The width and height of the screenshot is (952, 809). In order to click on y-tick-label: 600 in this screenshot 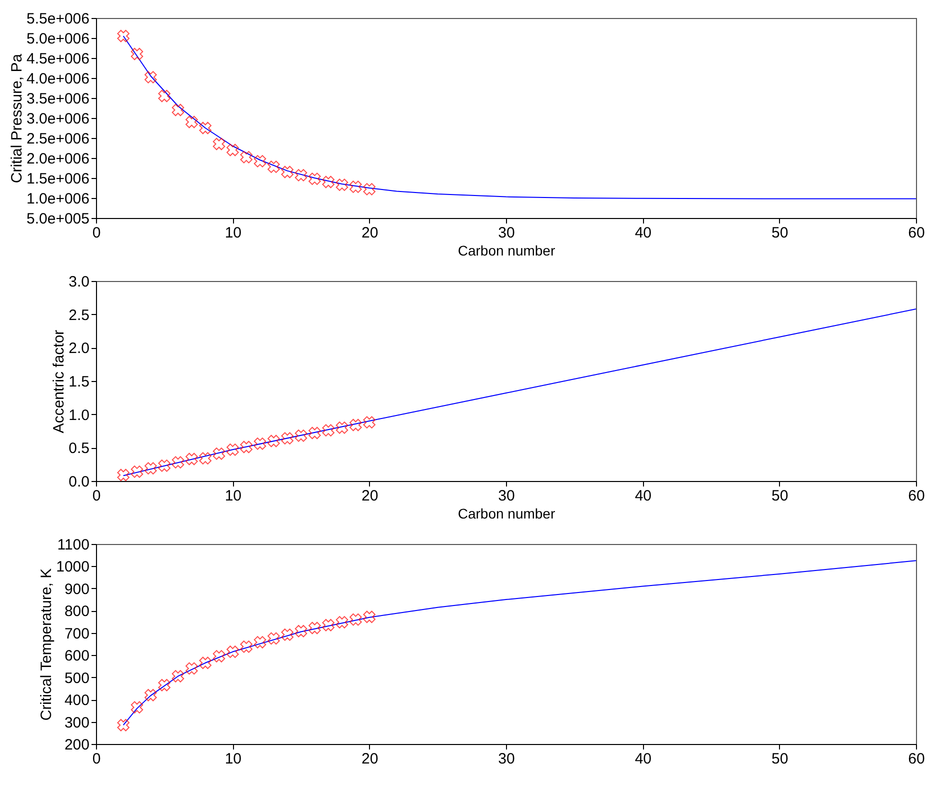, I will do `click(77, 656)`.